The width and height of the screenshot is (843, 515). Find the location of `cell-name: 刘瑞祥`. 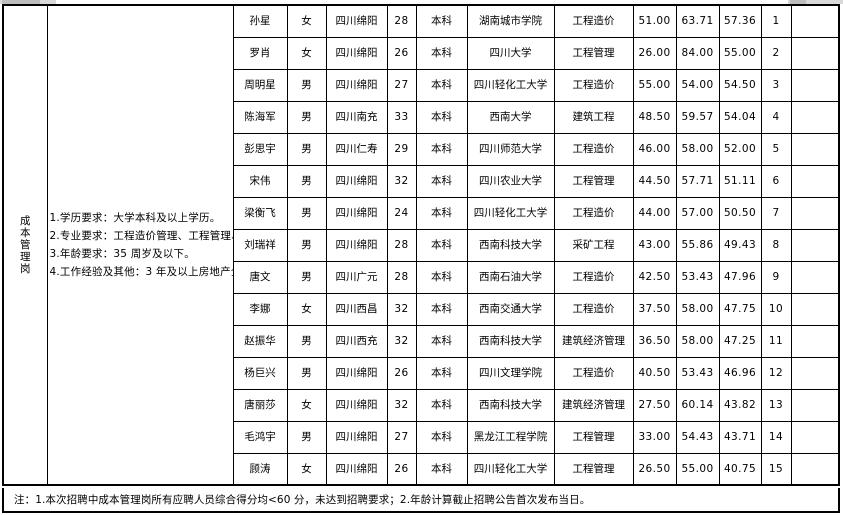

cell-name: 刘瑞祥 is located at coordinates (260, 245).